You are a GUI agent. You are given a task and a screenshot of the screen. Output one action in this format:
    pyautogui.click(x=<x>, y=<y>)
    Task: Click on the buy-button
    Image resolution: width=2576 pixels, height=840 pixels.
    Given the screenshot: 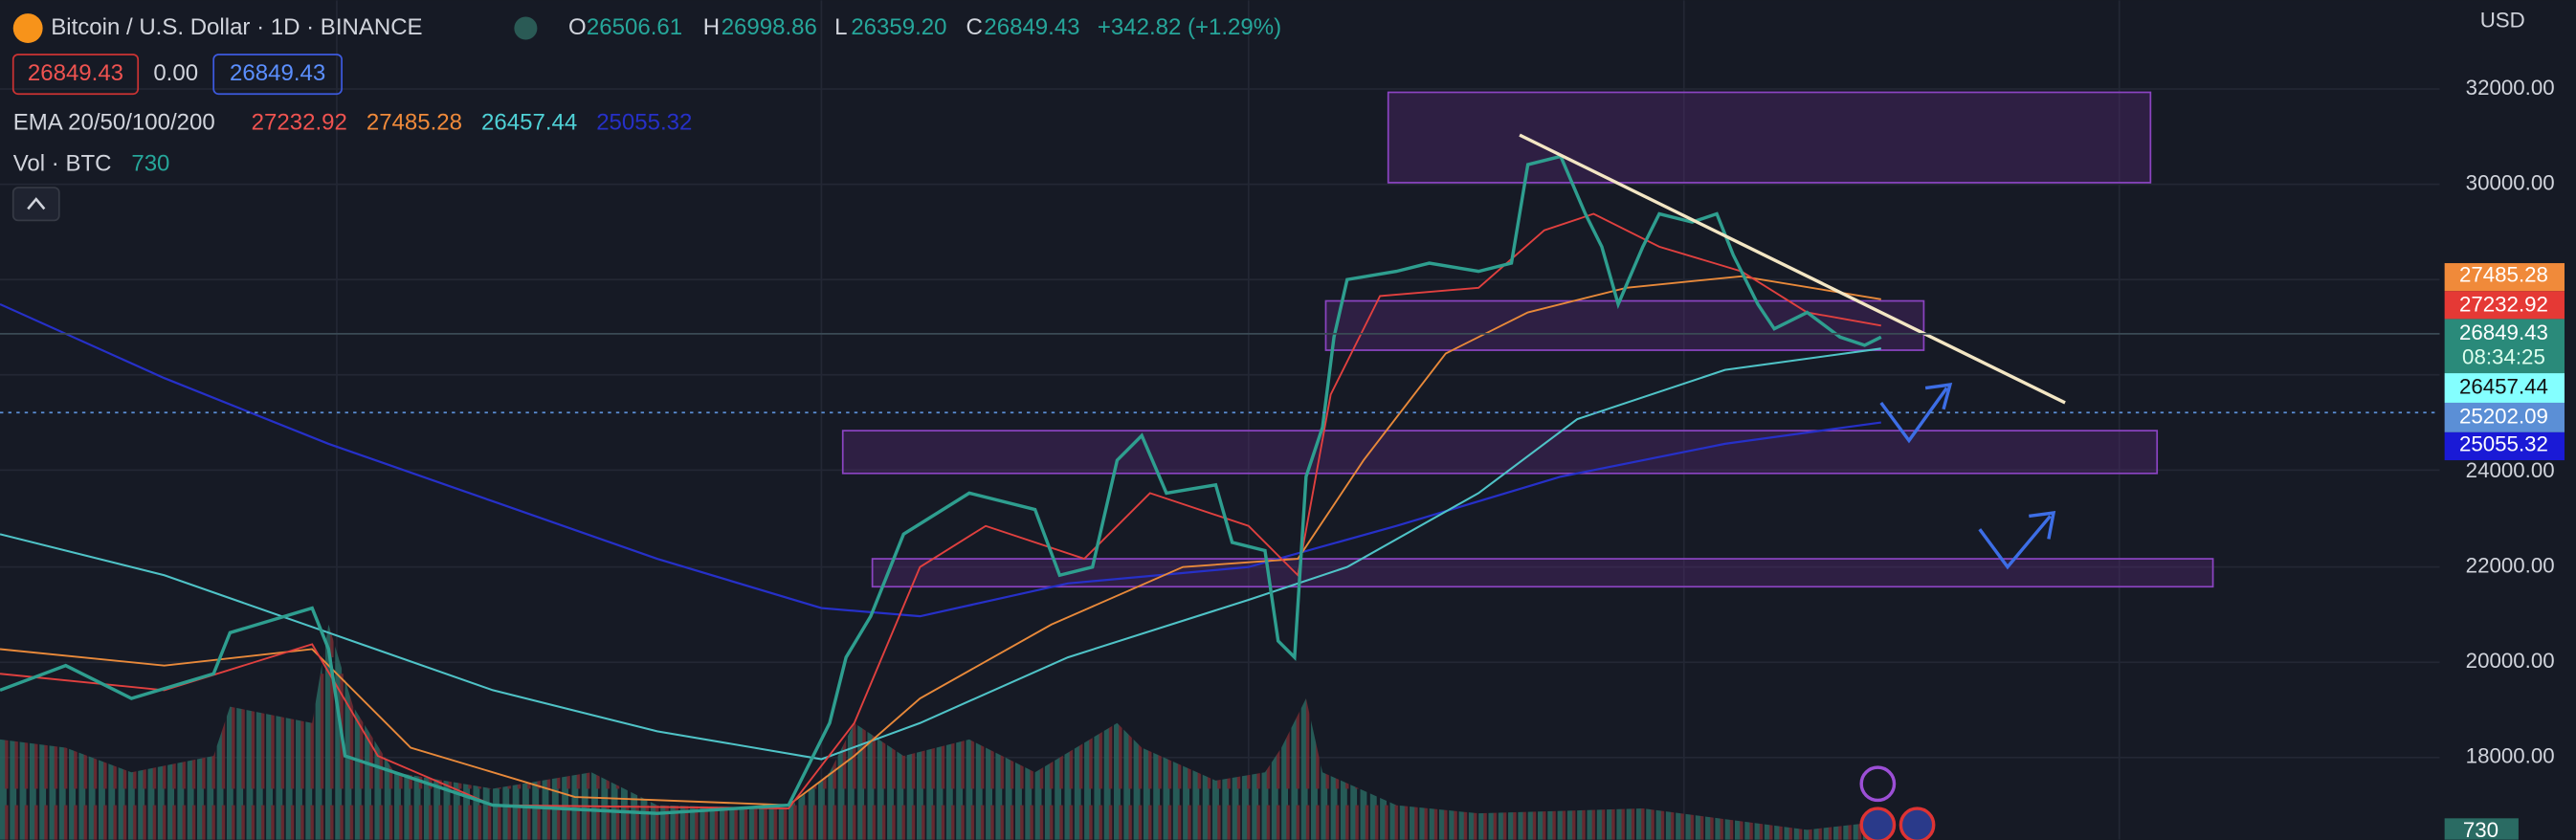 What is the action you would take?
    pyautogui.click(x=277, y=75)
    